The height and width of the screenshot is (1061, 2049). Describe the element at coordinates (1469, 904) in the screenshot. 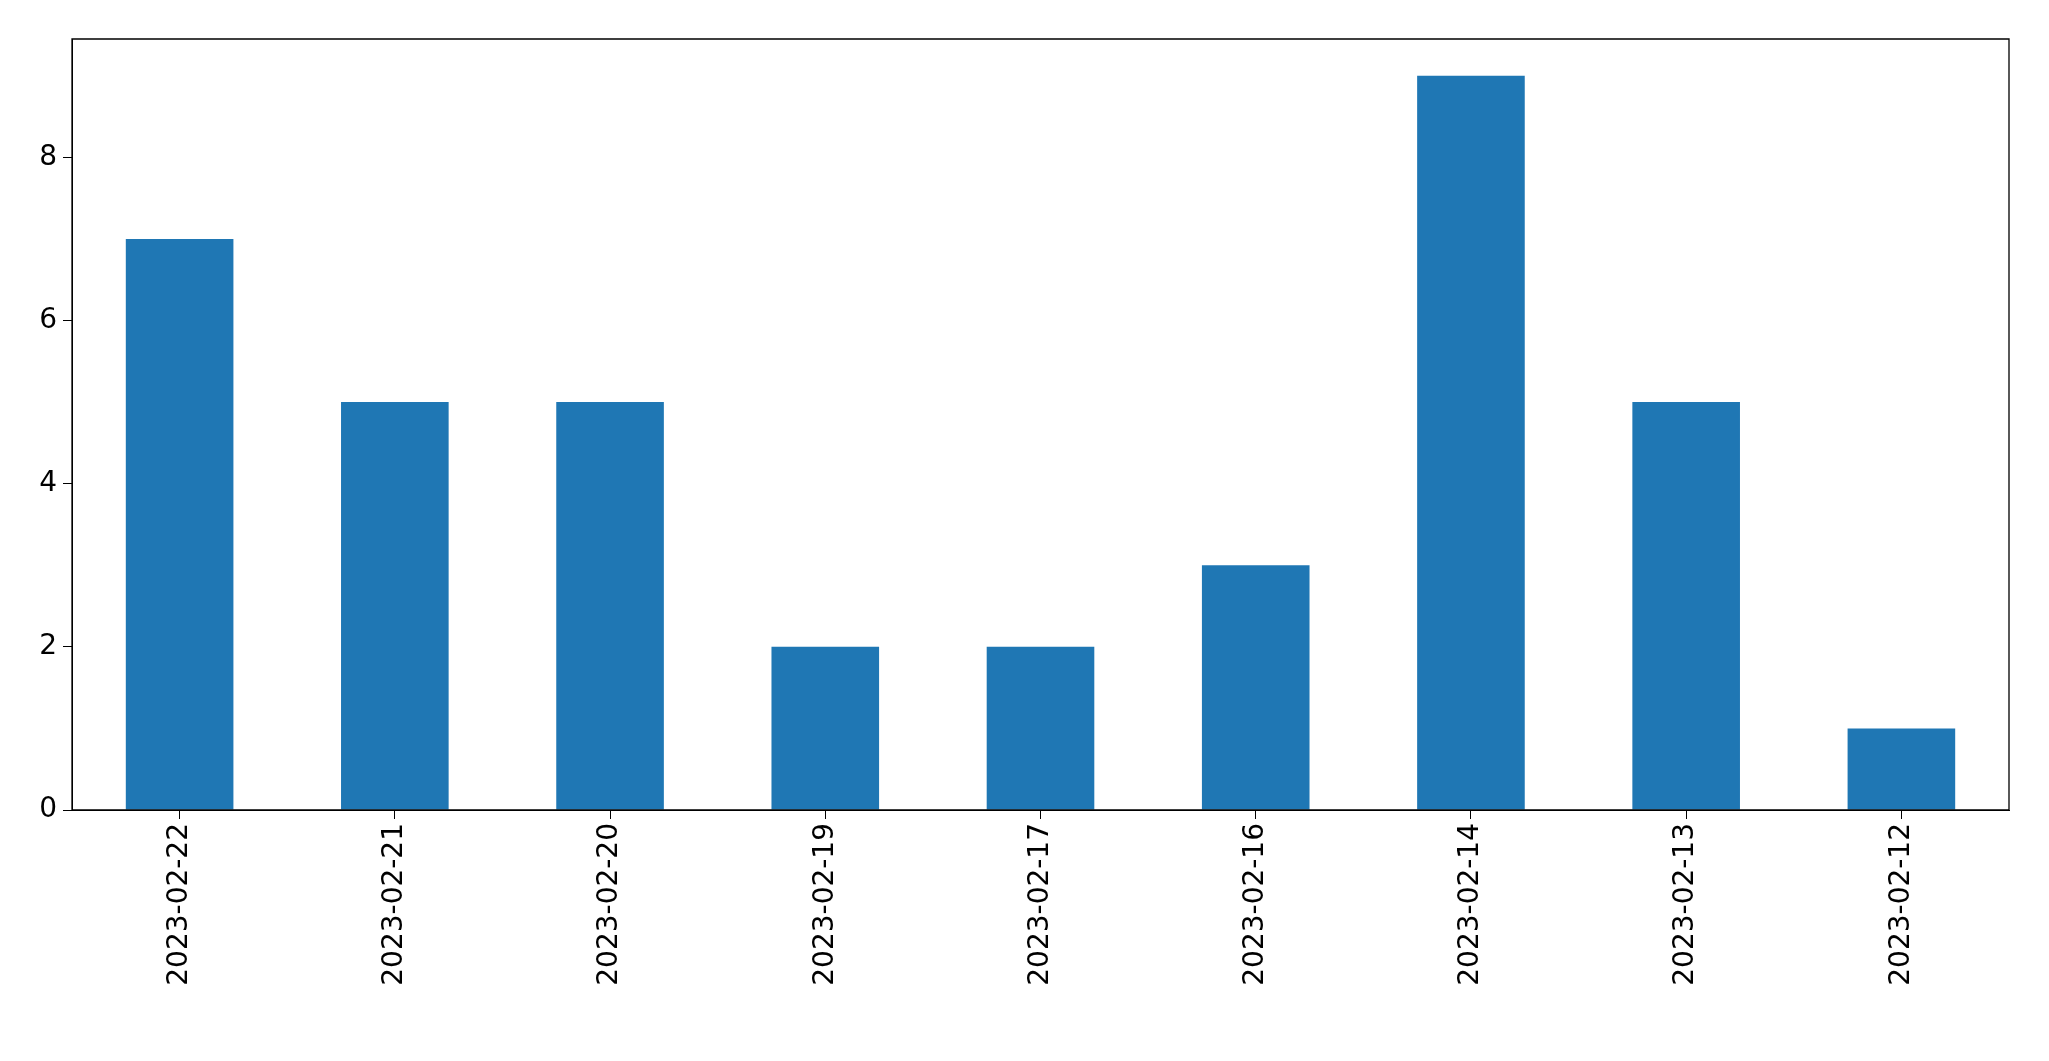

I see `x-tick-label: 2023-02-14` at that location.